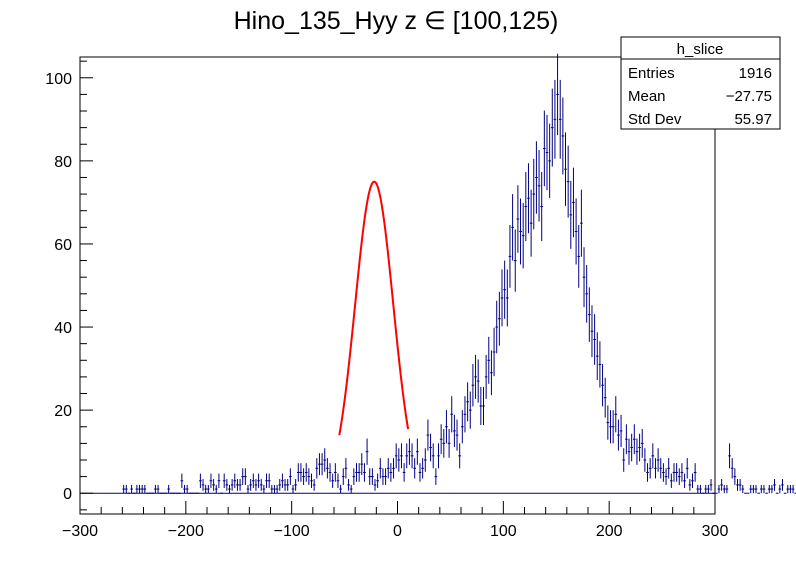 The height and width of the screenshot is (572, 796). What do you see at coordinates (292, 531) in the screenshot?
I see `x-tick-label: −100` at bounding box center [292, 531].